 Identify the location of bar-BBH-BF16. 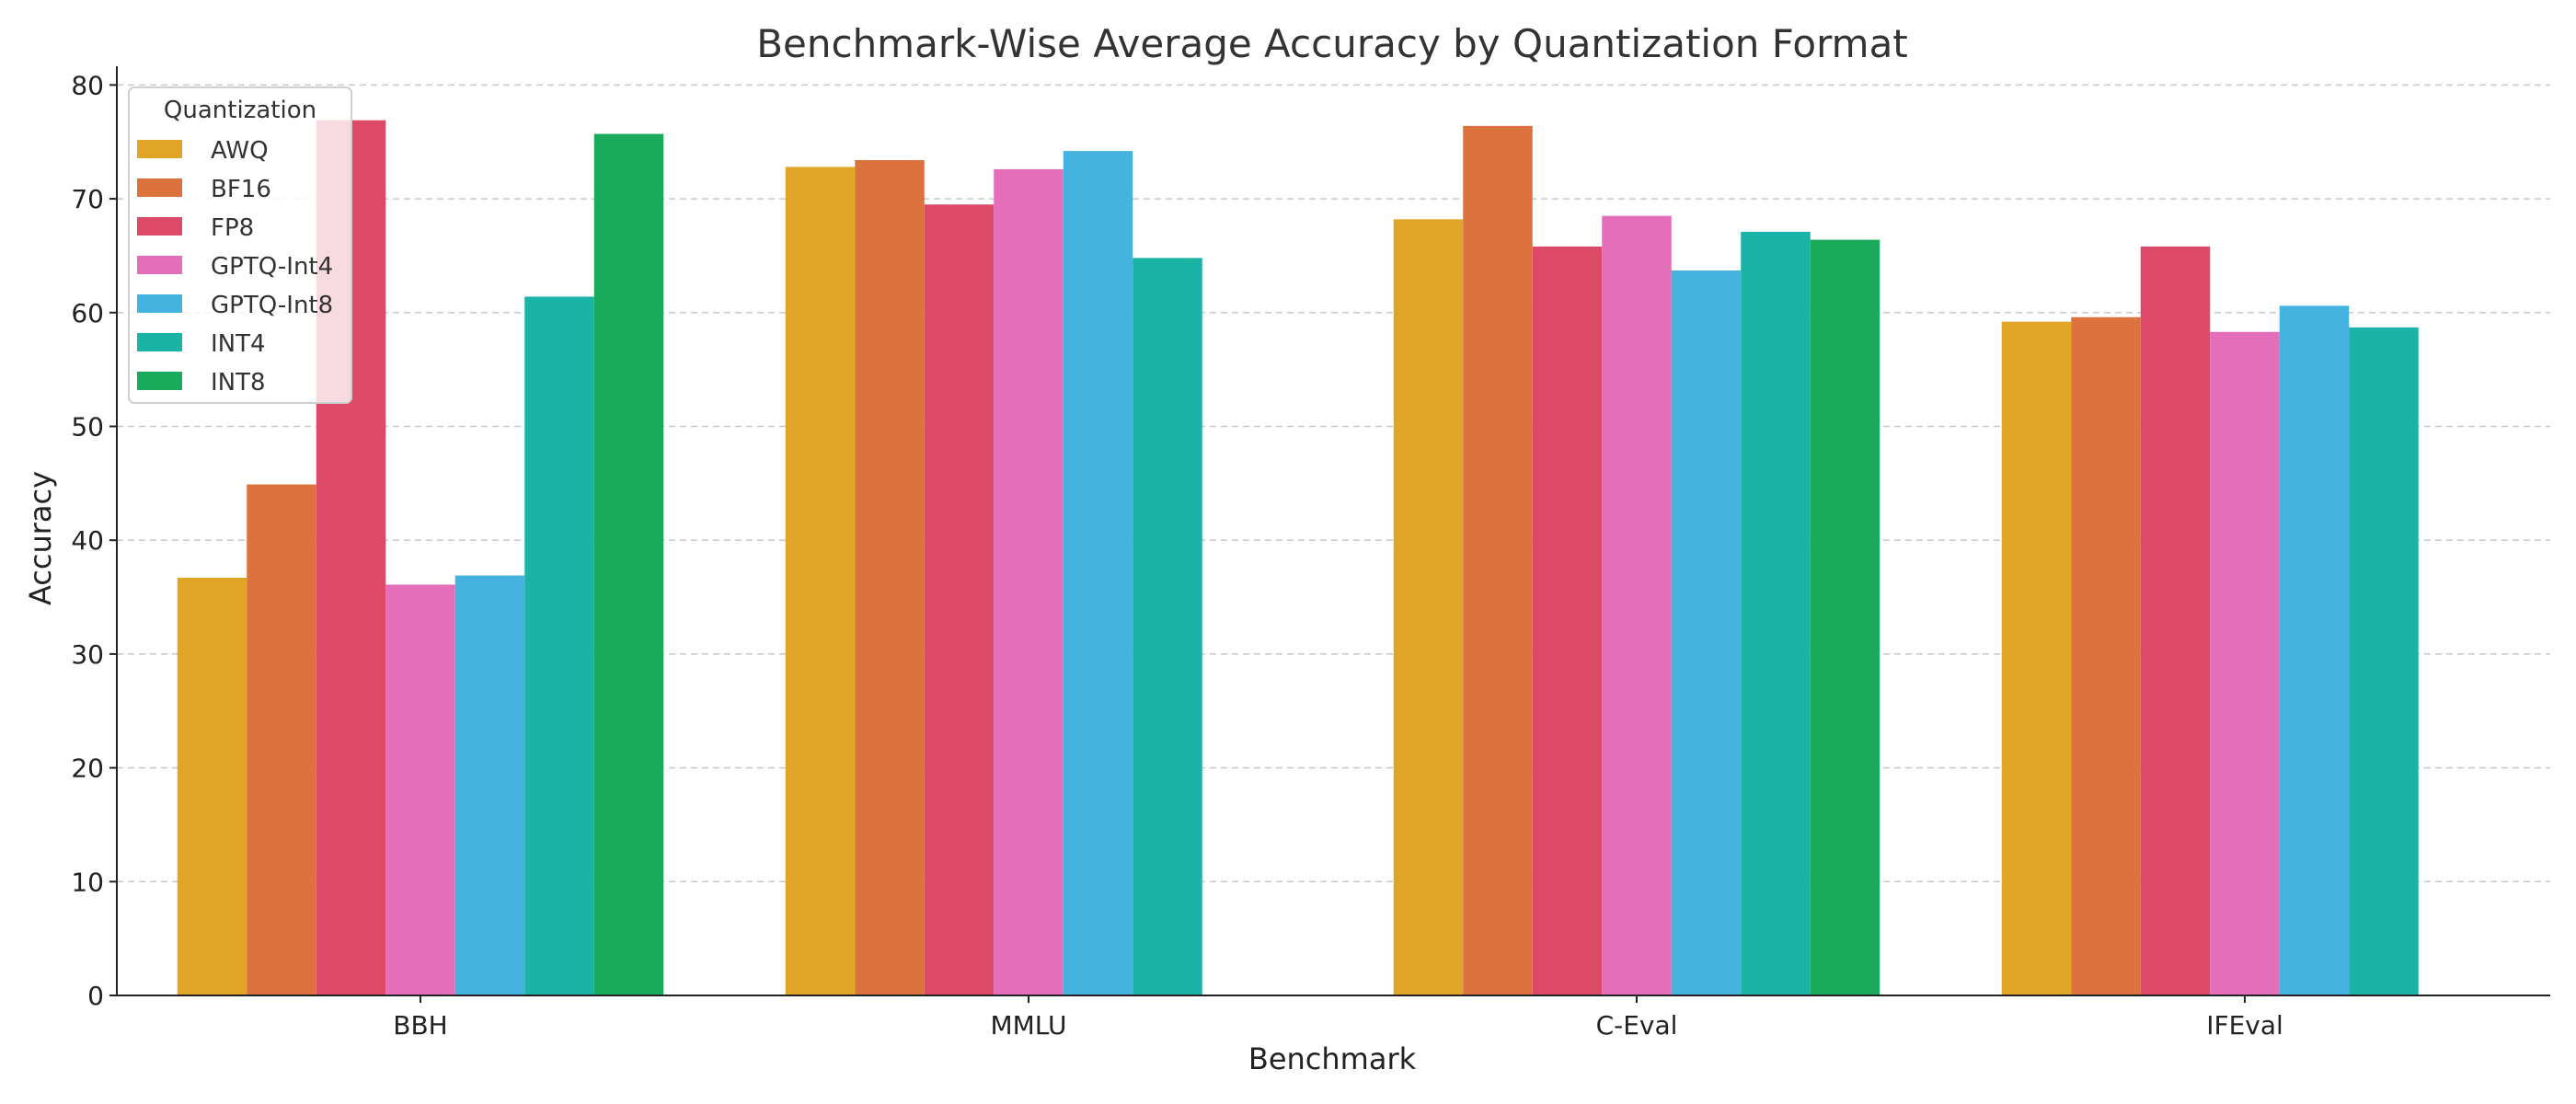
(281, 739).